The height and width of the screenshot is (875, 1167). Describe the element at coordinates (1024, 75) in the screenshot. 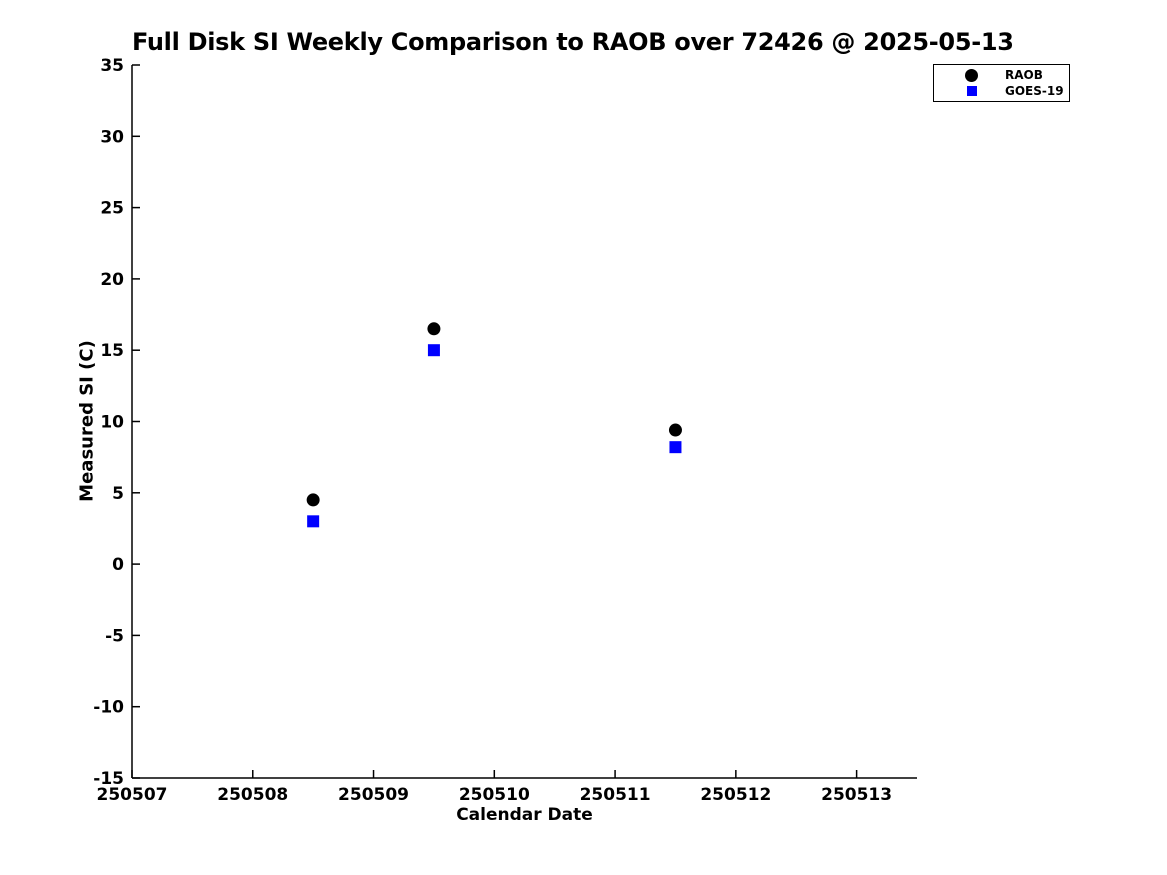

I see `legend-label-raob: RAOB` at that location.